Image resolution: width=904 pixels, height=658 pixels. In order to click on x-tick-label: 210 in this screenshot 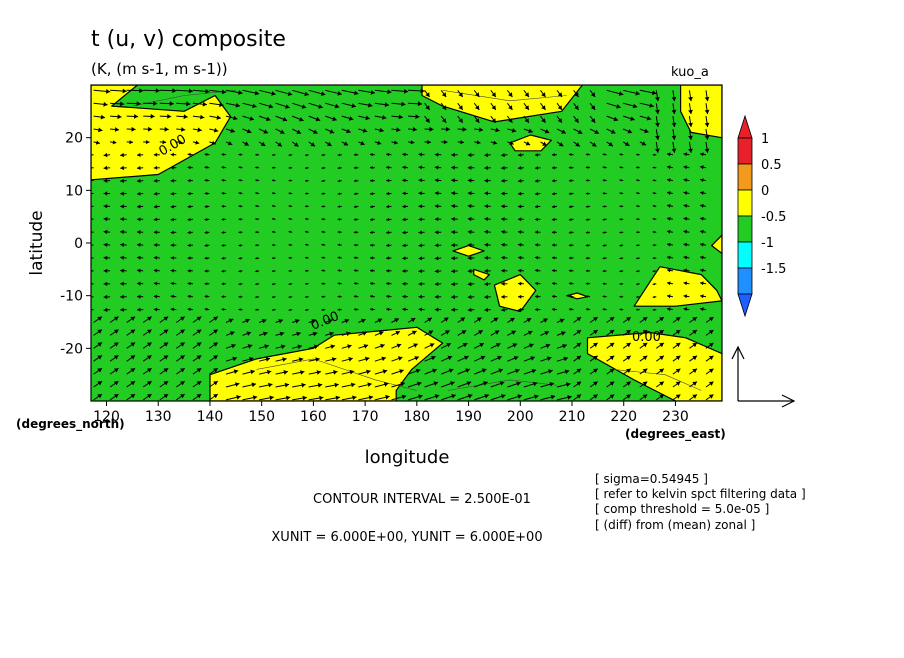, I will do `click(572, 417)`.